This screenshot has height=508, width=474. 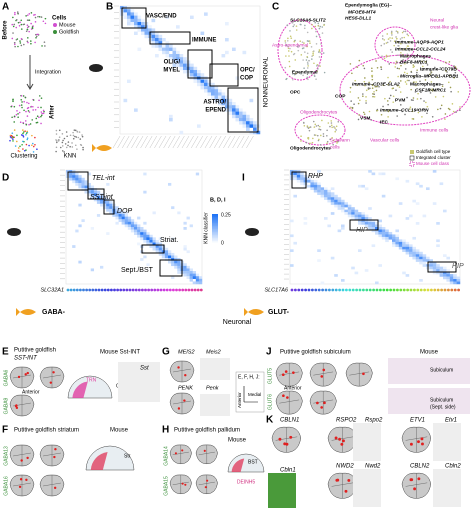 What do you see at coordinates (252, 232) in the screenshot?
I see `mouse-icon` at bounding box center [252, 232].